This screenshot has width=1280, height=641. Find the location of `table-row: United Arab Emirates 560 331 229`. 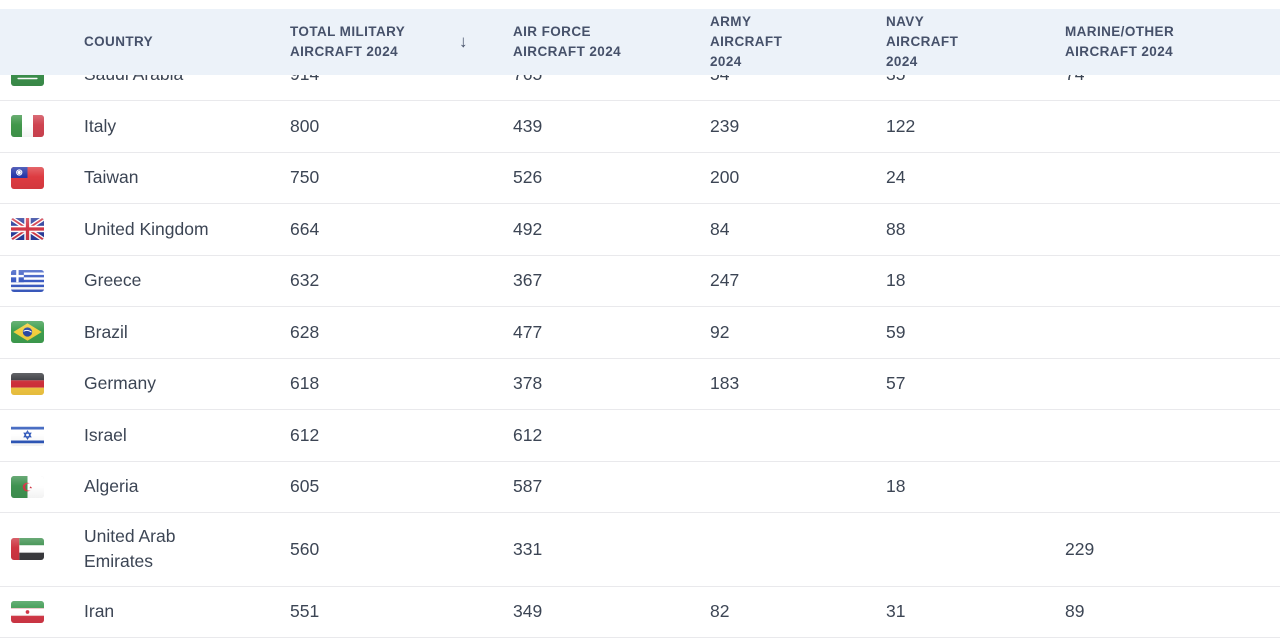

table-row: United Arab Emirates 560 331 229 is located at coordinates (640, 550).